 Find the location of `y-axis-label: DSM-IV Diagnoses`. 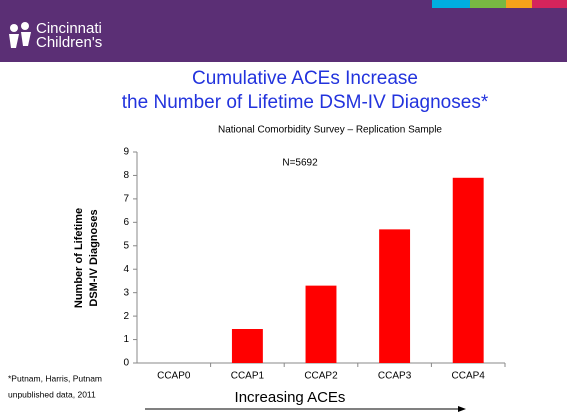

y-axis-label: DSM-IV Diagnoses is located at coordinates (94, 257).